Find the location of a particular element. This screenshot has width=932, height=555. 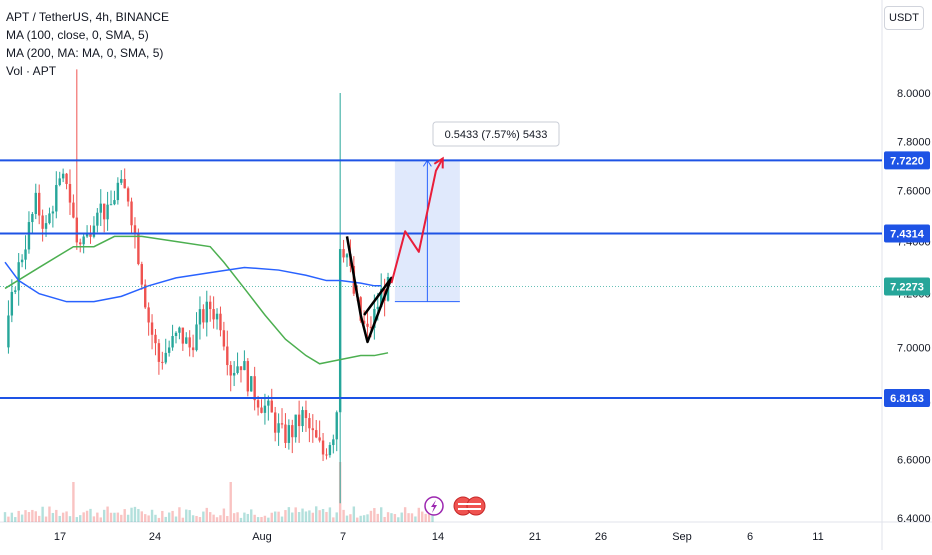

x-tick-label: Sep is located at coordinates (682, 537).